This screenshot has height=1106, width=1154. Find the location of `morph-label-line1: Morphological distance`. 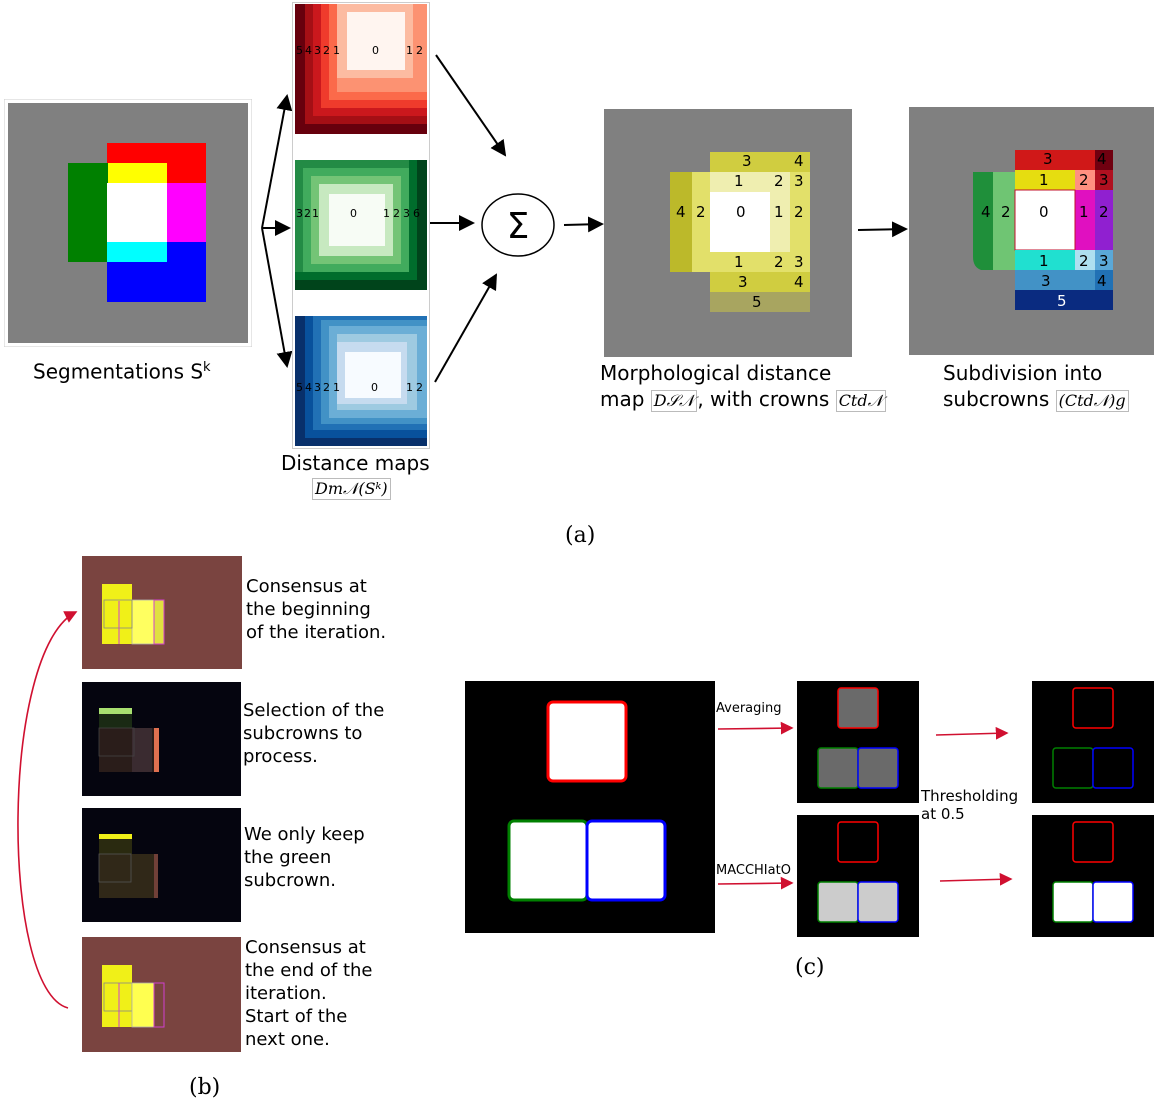

morph-label-line1: Morphological distance is located at coordinates (716, 373).